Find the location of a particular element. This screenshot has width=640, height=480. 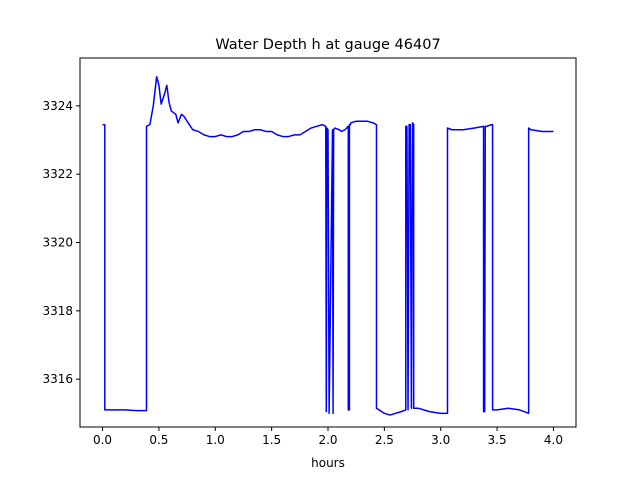

chart-title: Water Depth h at gauge 46407 is located at coordinates (327, 45).